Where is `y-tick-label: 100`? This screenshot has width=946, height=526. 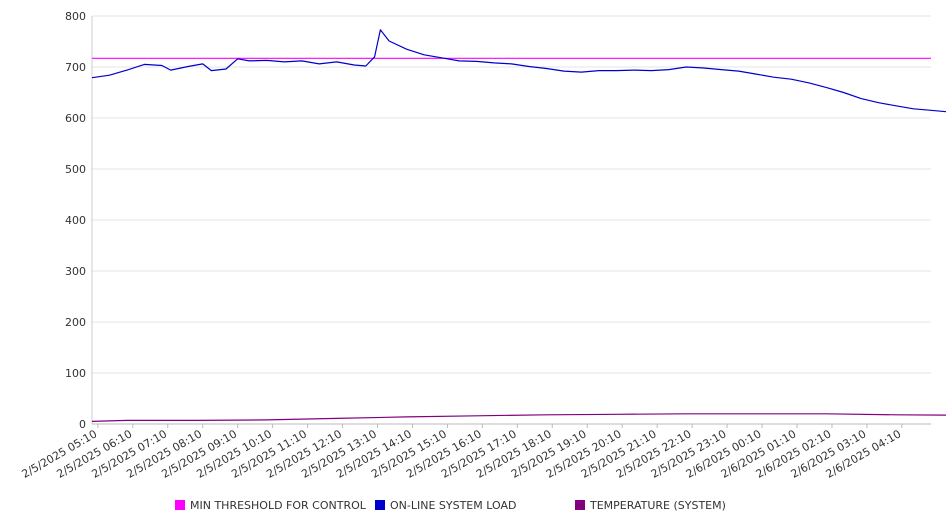 y-tick-label: 100 is located at coordinates (75, 373).